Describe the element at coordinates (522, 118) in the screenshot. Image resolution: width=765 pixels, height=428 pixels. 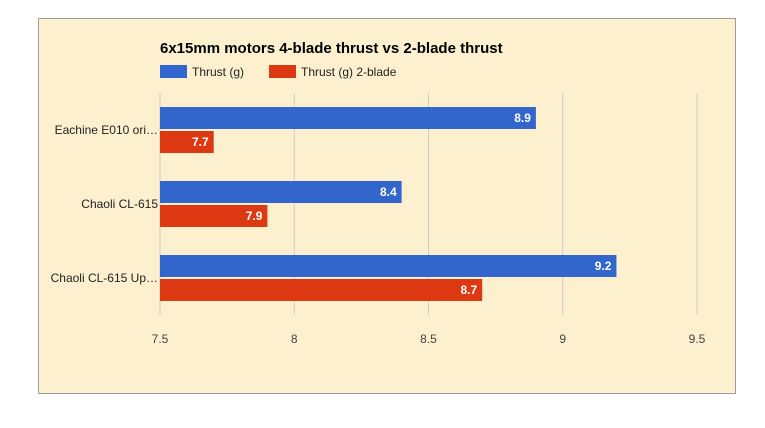
I see `bar-value-label: 8.9` at that location.